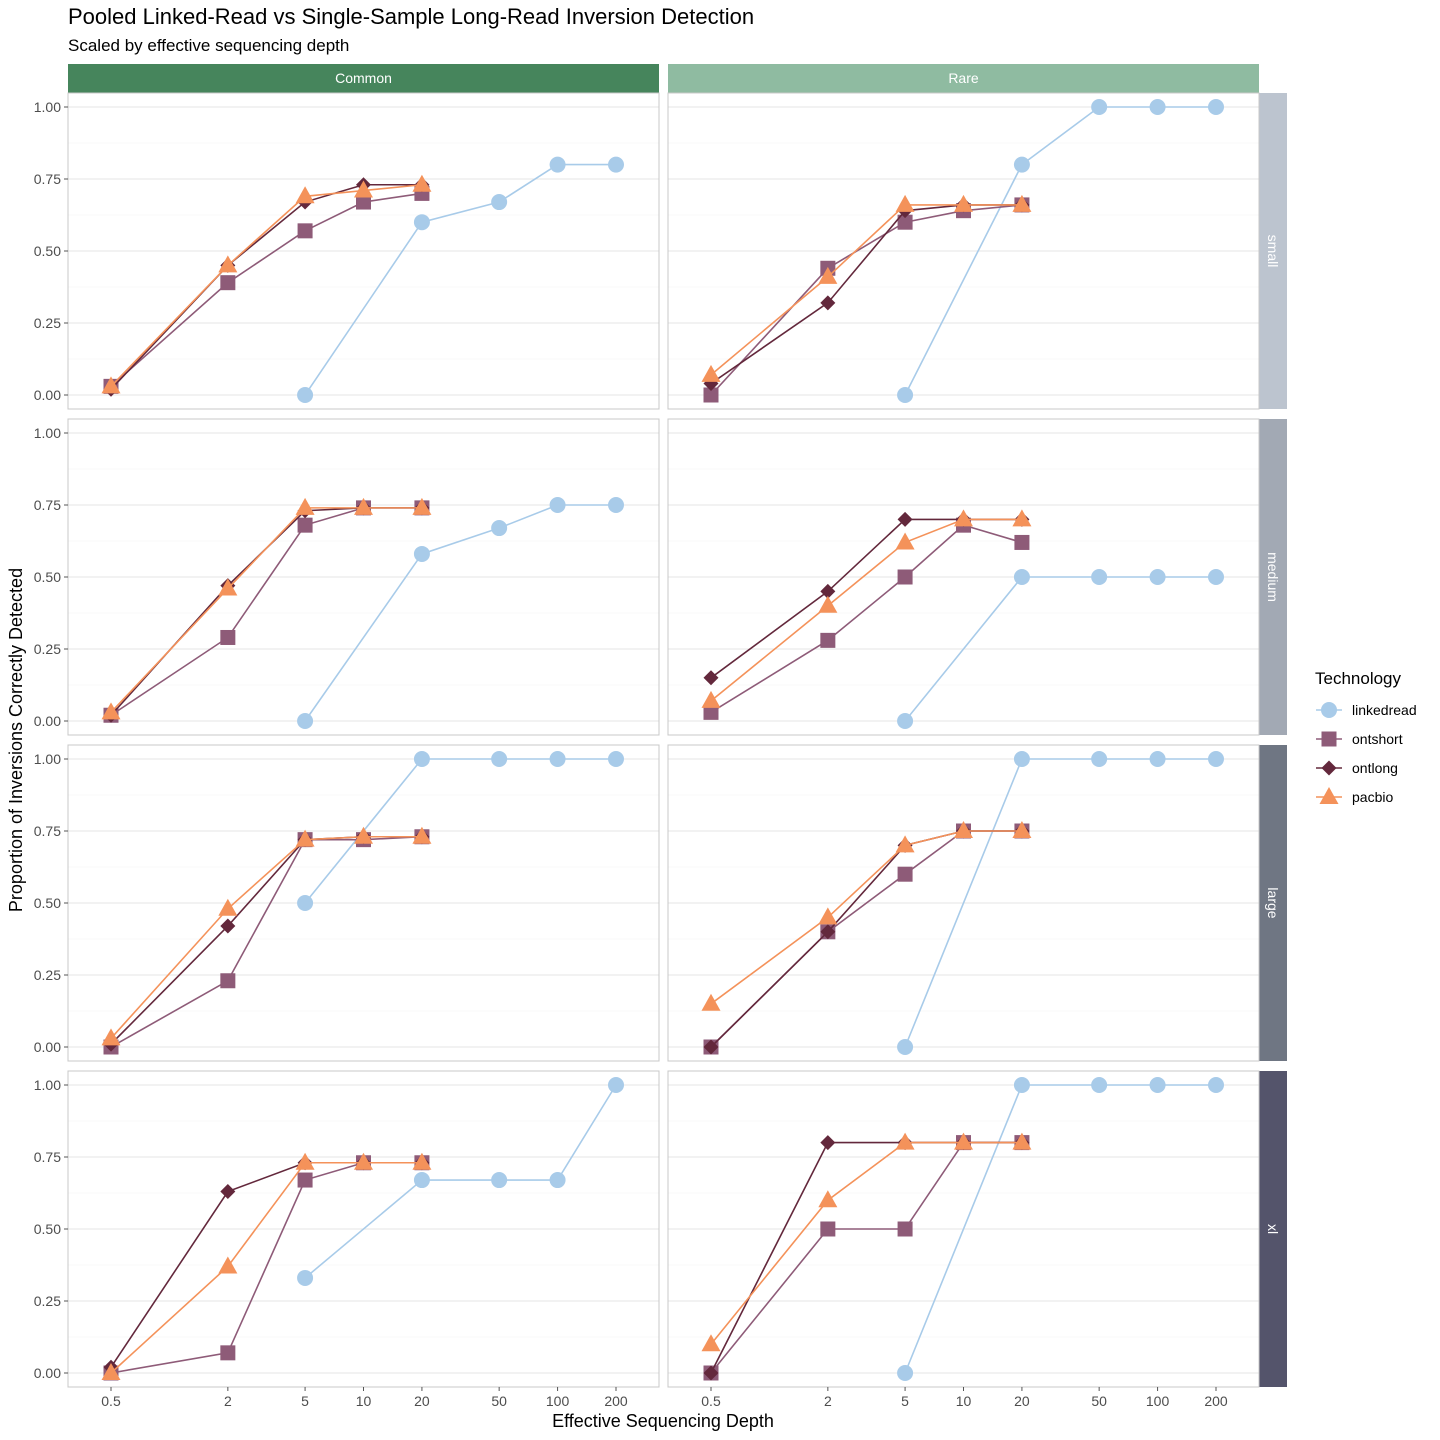 The image size is (1440, 1440). I want to click on legend-marker-ontshort, so click(1329, 739).